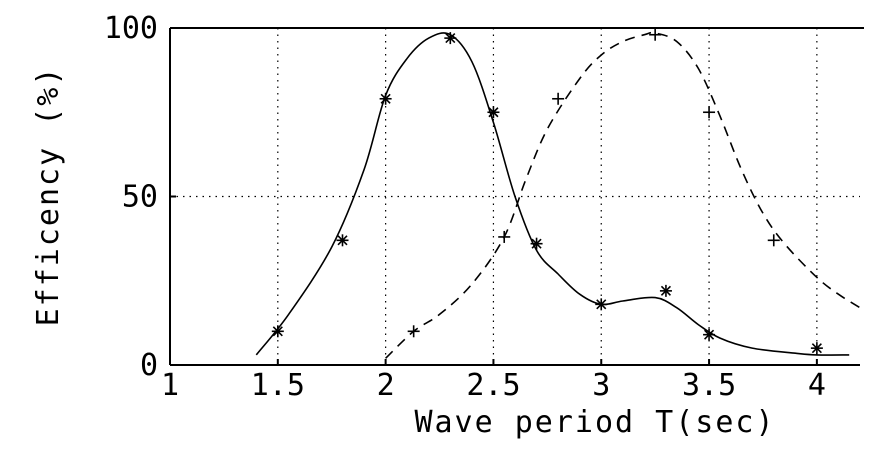  I want to click on y-axis-title: Efficency (%), so click(48, 196).